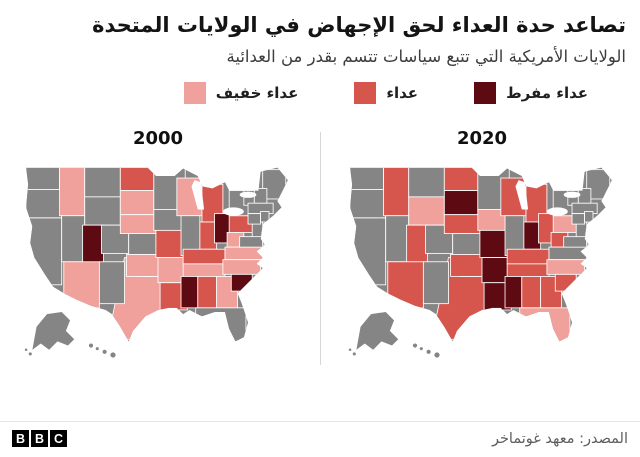 The height and width of the screenshot is (457, 640). Describe the element at coordinates (194, 93) in the screenshot. I see `legend-swatch-leans-icon` at that location.